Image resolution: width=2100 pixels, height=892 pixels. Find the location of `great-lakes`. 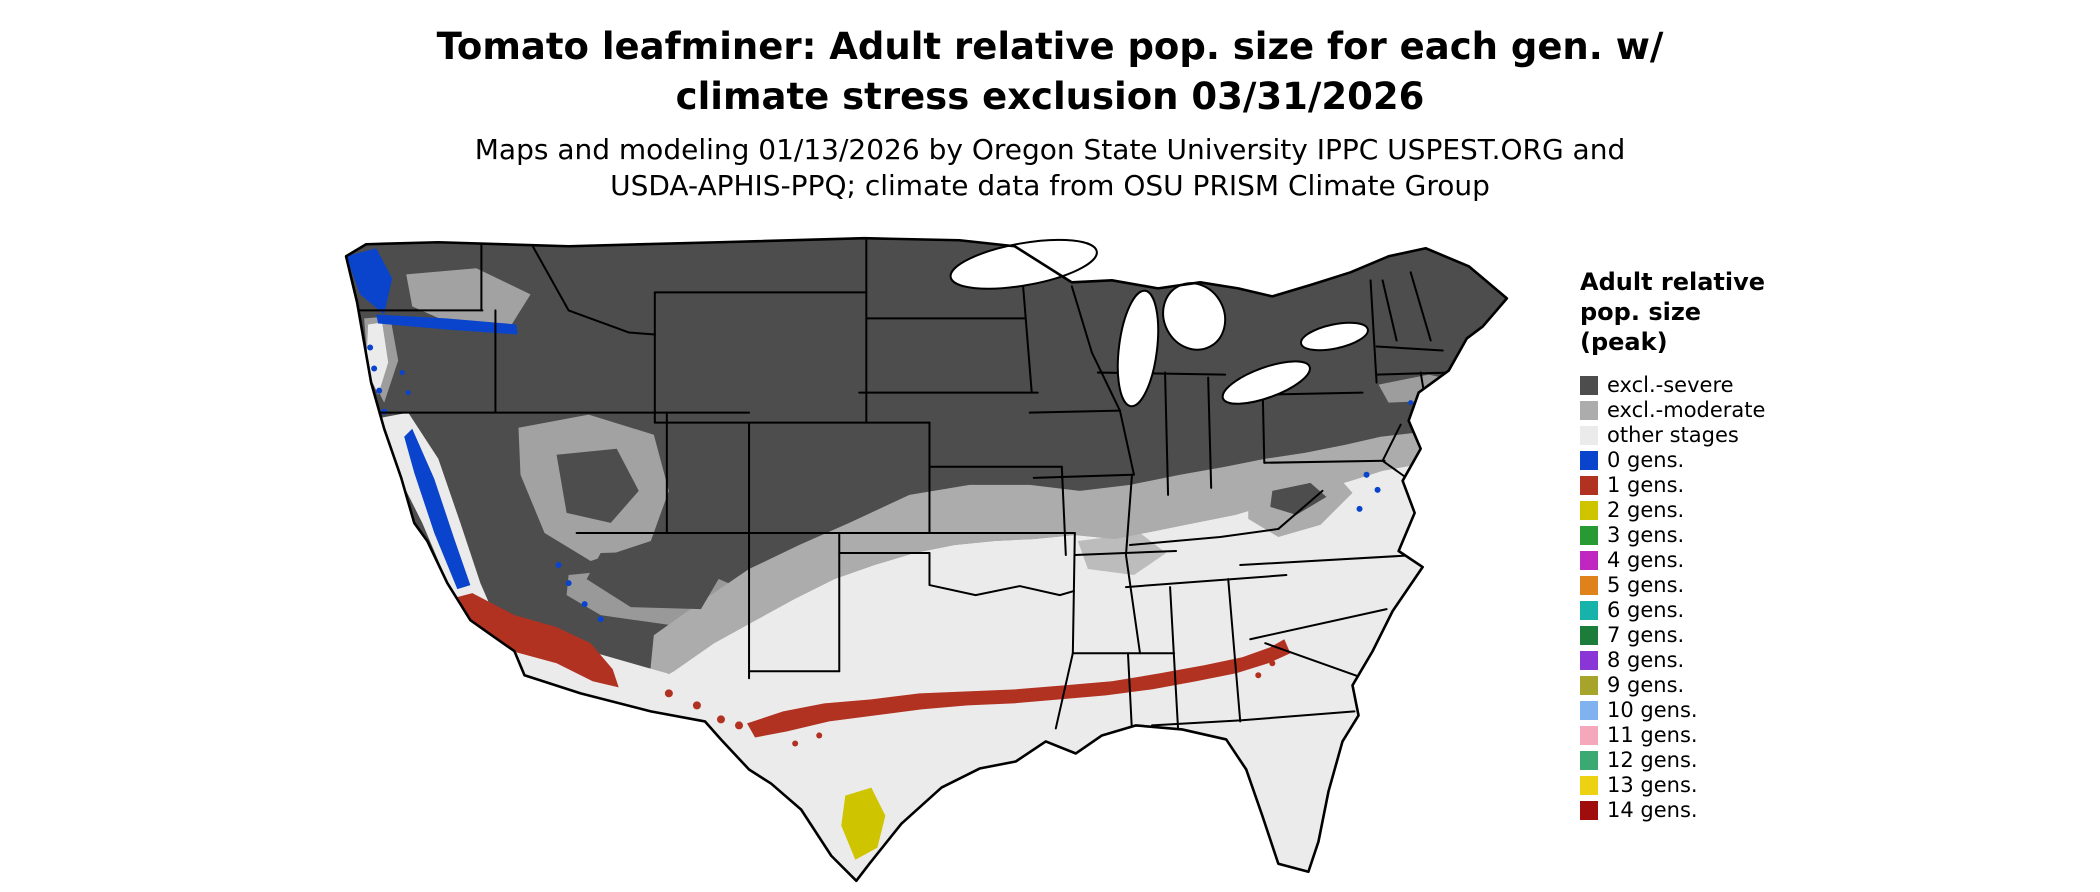

great-lakes is located at coordinates (1159, 323).